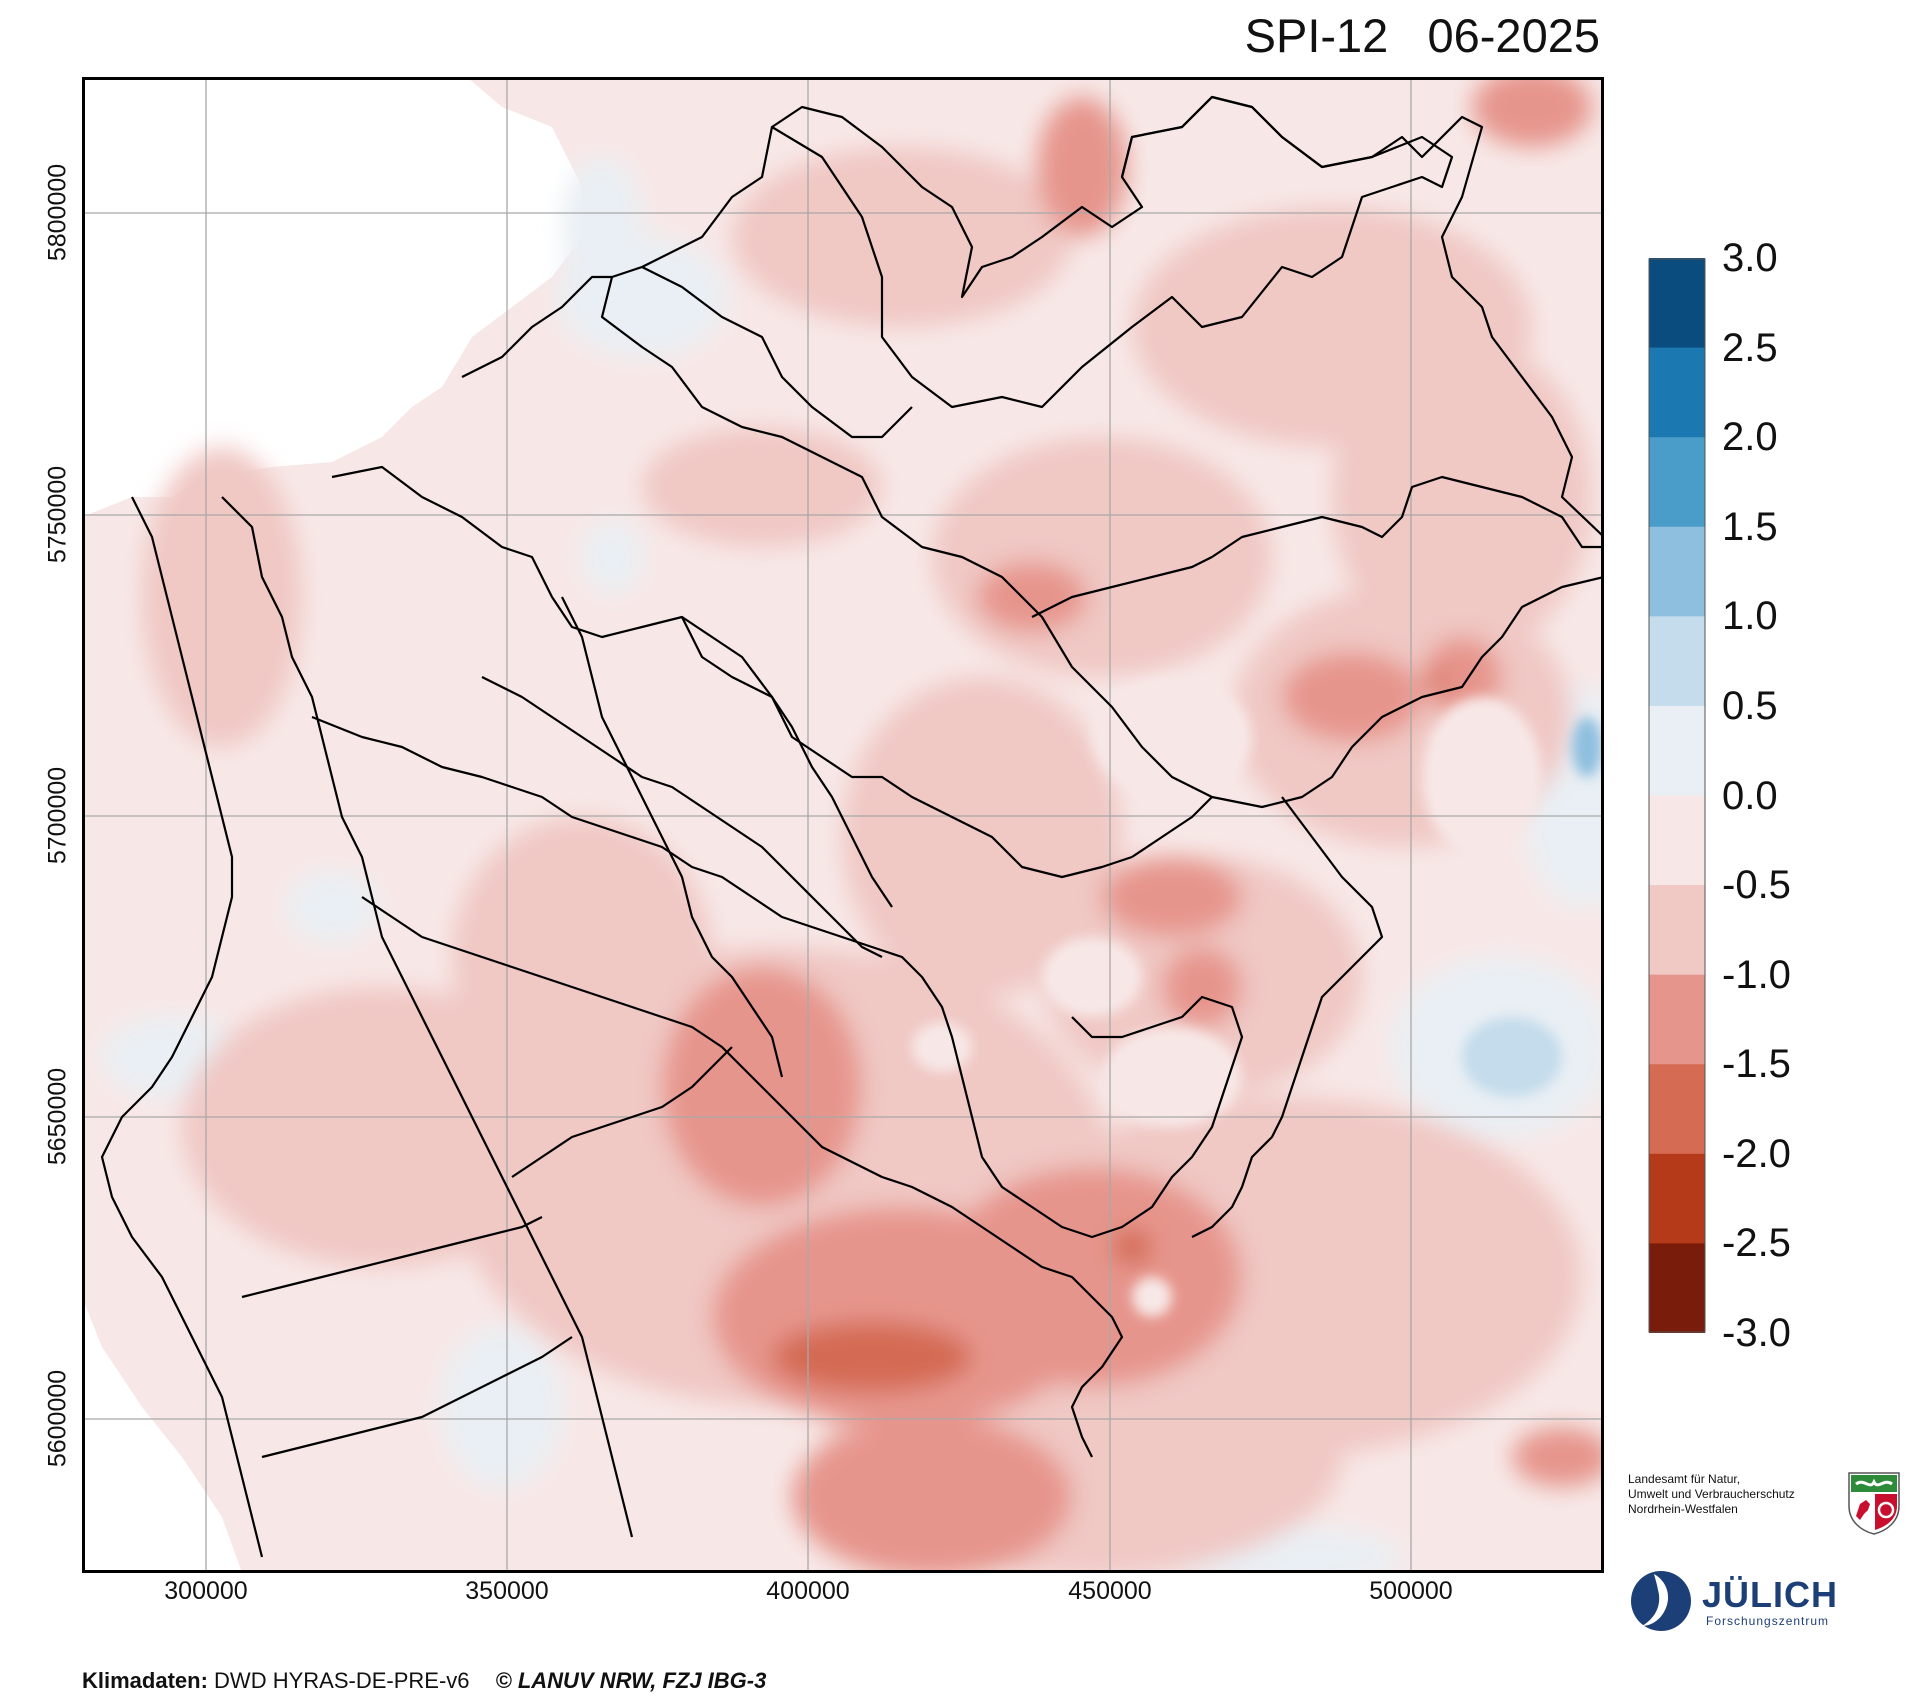 The image size is (1920, 1707). I want to click on juelich-name: JÜLICH, so click(1770, 1594).